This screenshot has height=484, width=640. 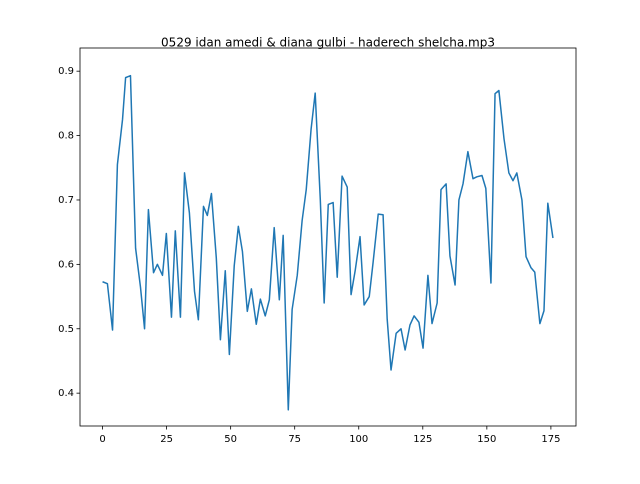 What do you see at coordinates (486, 439) in the screenshot?
I see `x-tick-label: 150` at bounding box center [486, 439].